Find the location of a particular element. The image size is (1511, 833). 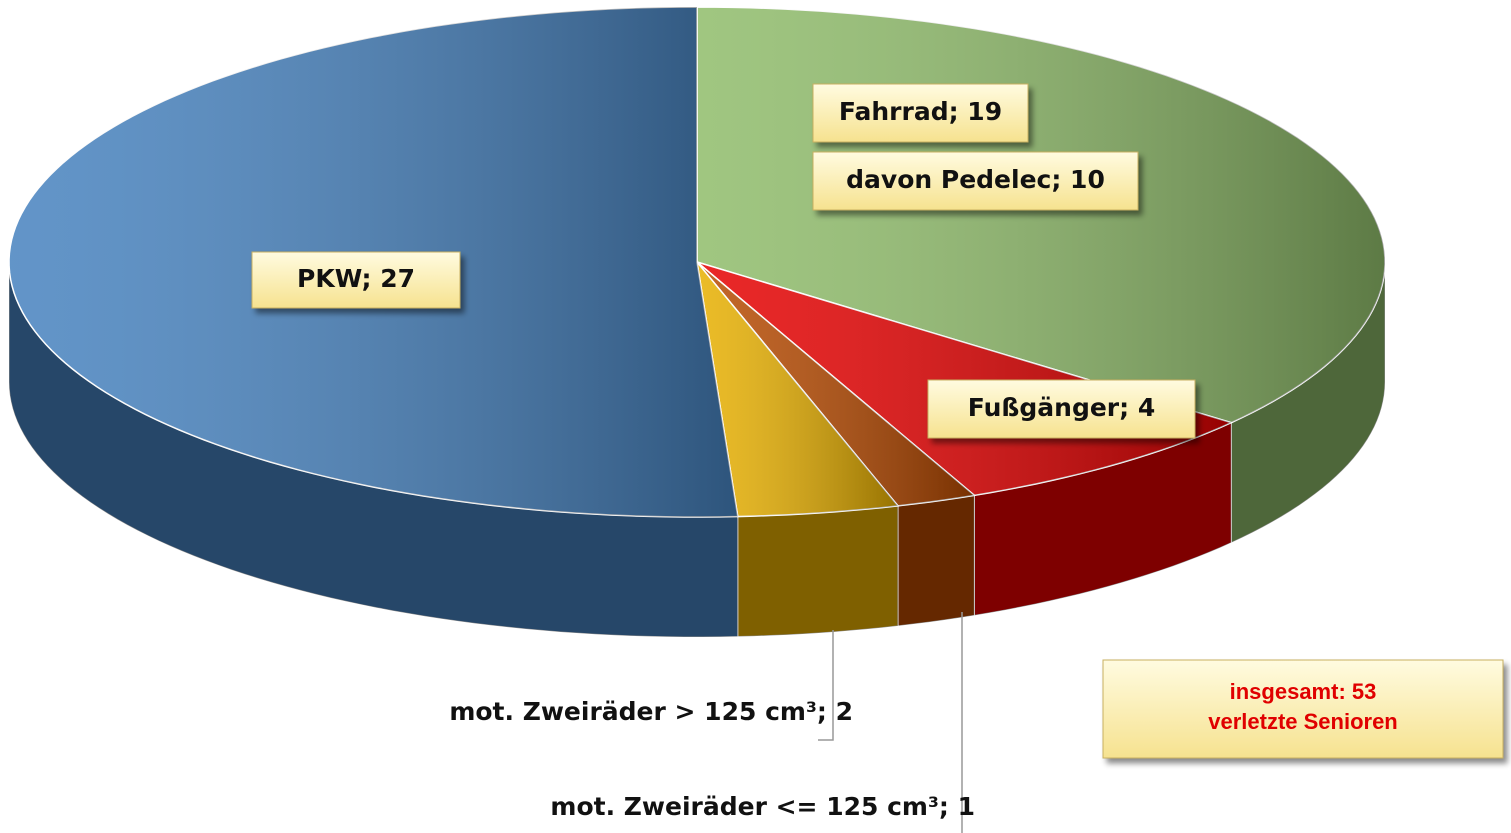

total-box is located at coordinates (1303, 709).